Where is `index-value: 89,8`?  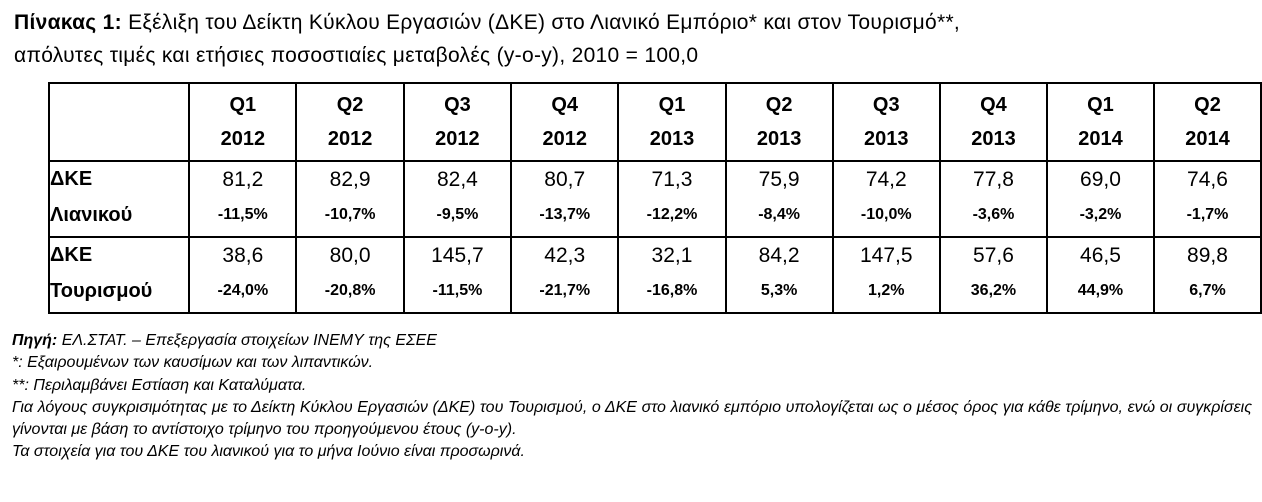 index-value: 89,8 is located at coordinates (1207, 255).